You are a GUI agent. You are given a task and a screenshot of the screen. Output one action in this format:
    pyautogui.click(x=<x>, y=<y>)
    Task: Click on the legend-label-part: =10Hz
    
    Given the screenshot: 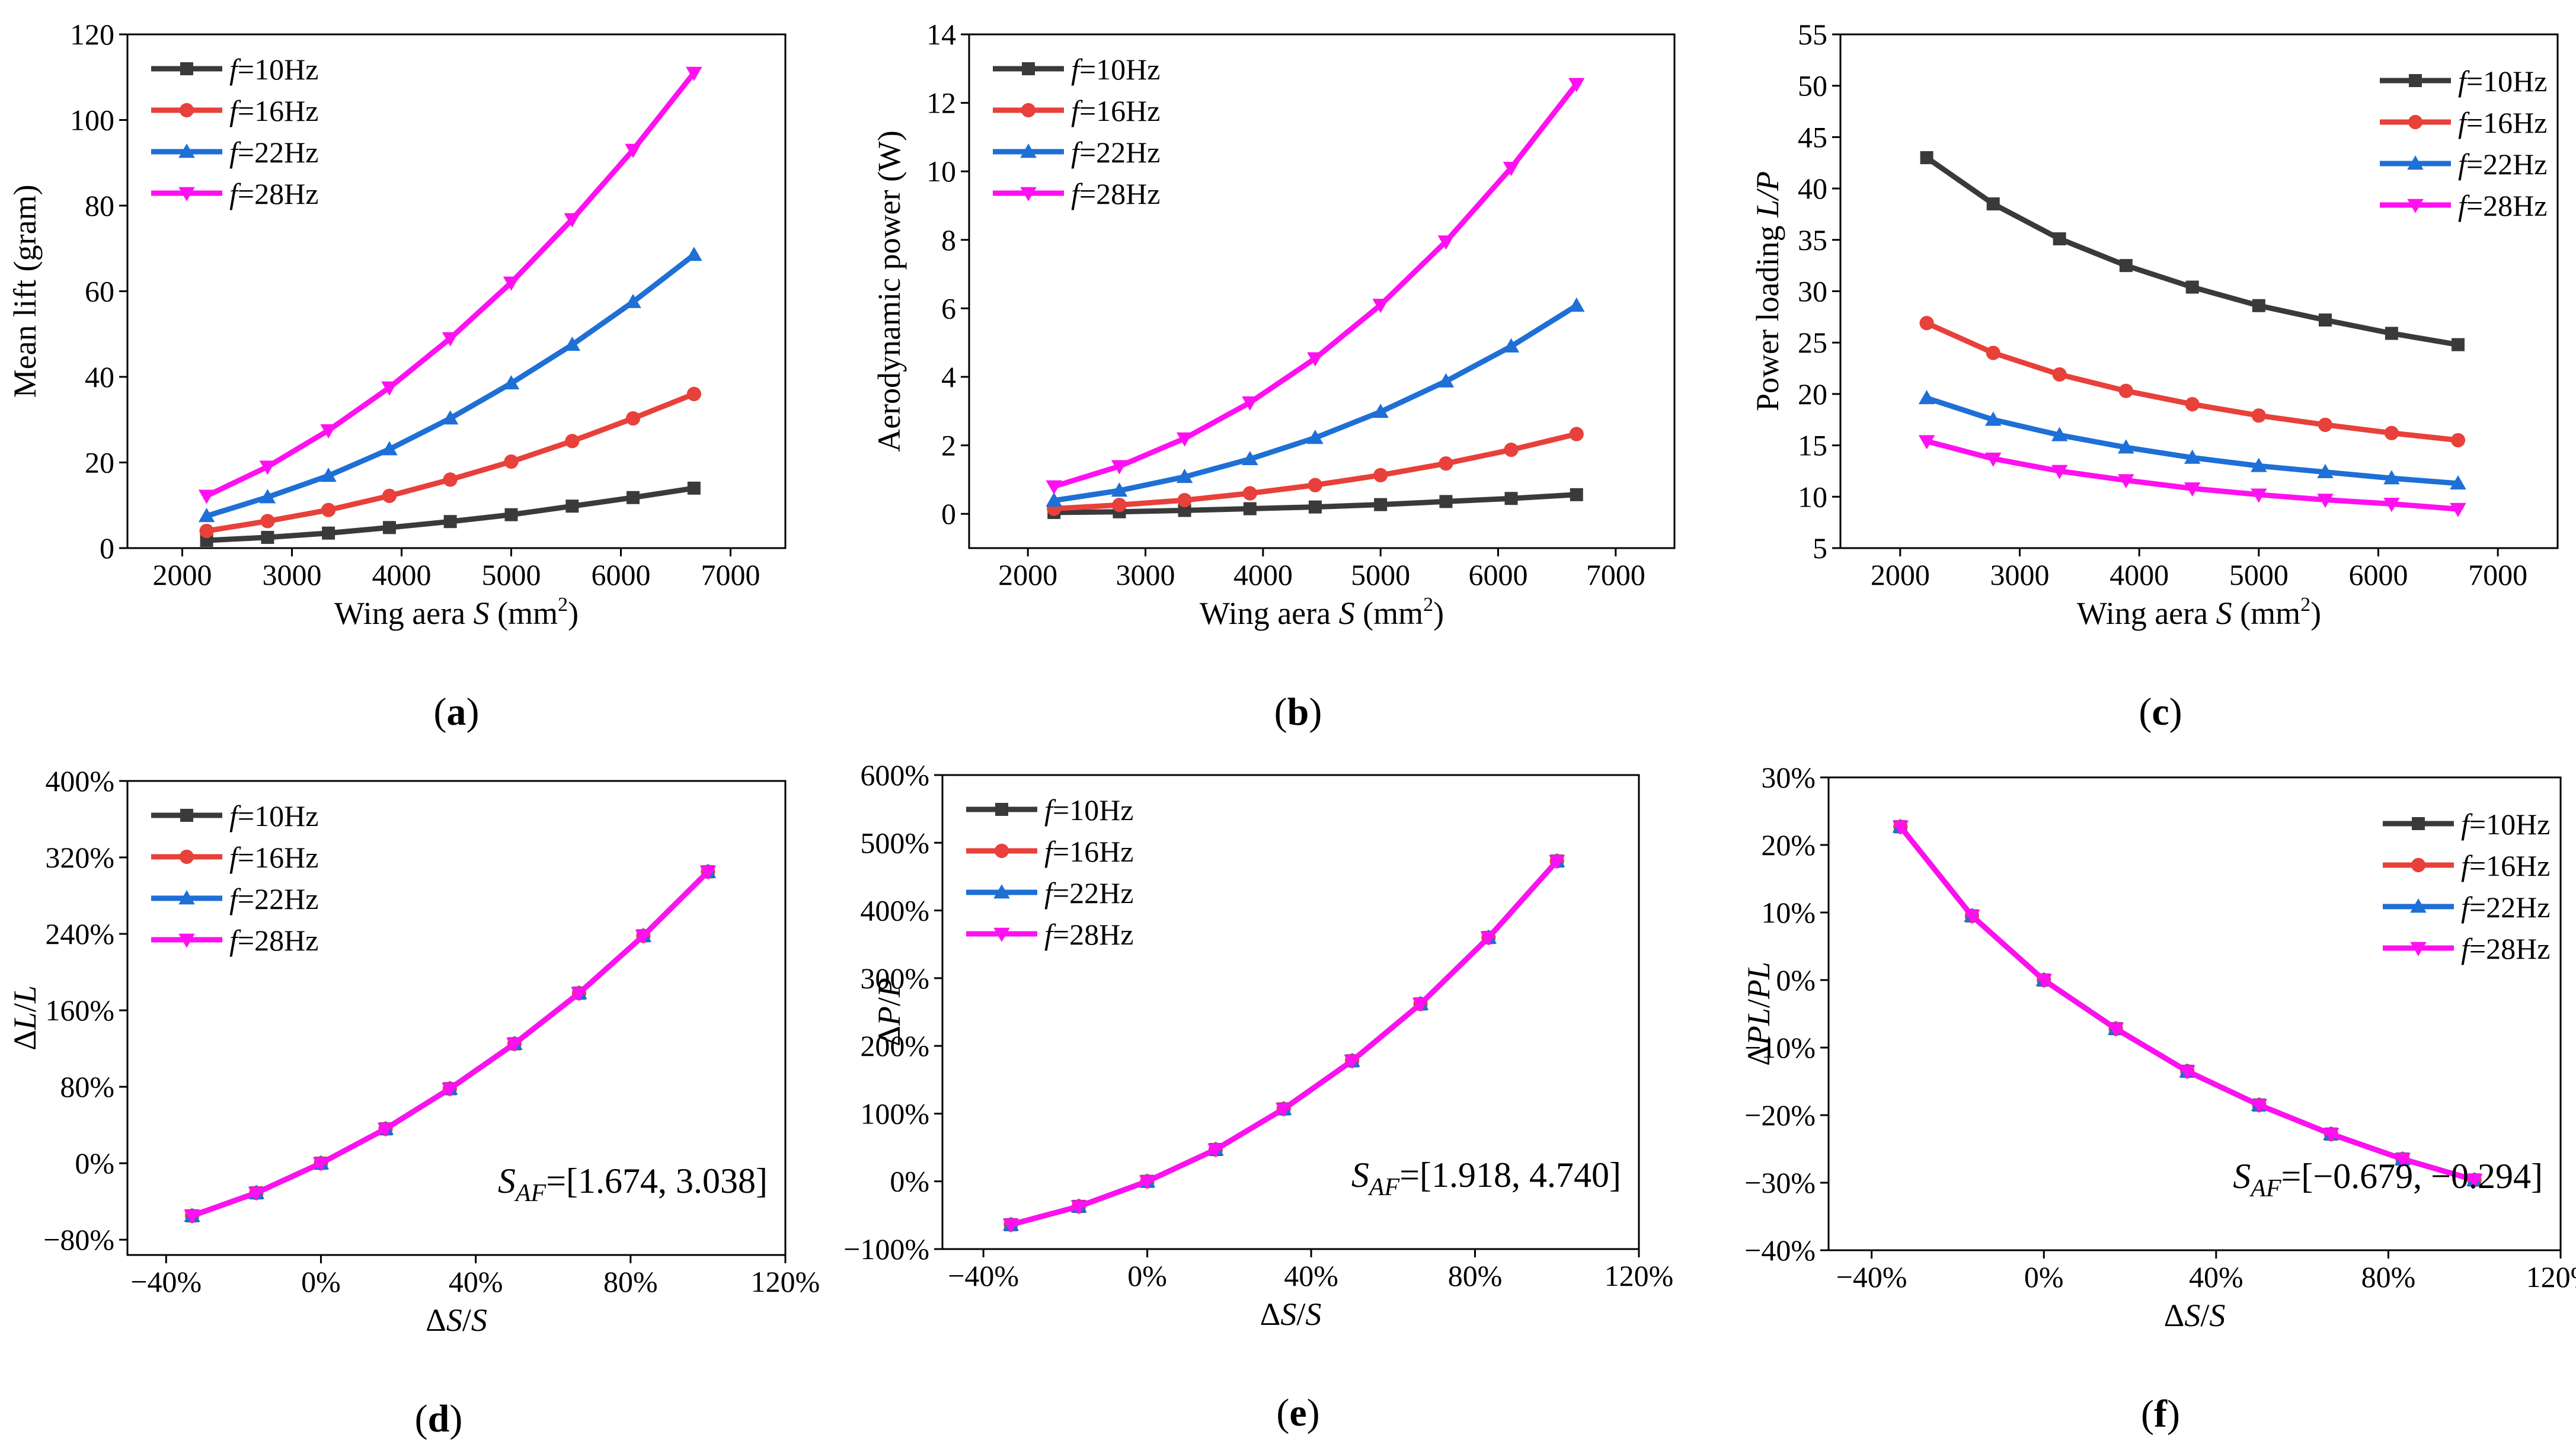 What is the action you would take?
    pyautogui.click(x=278, y=69)
    